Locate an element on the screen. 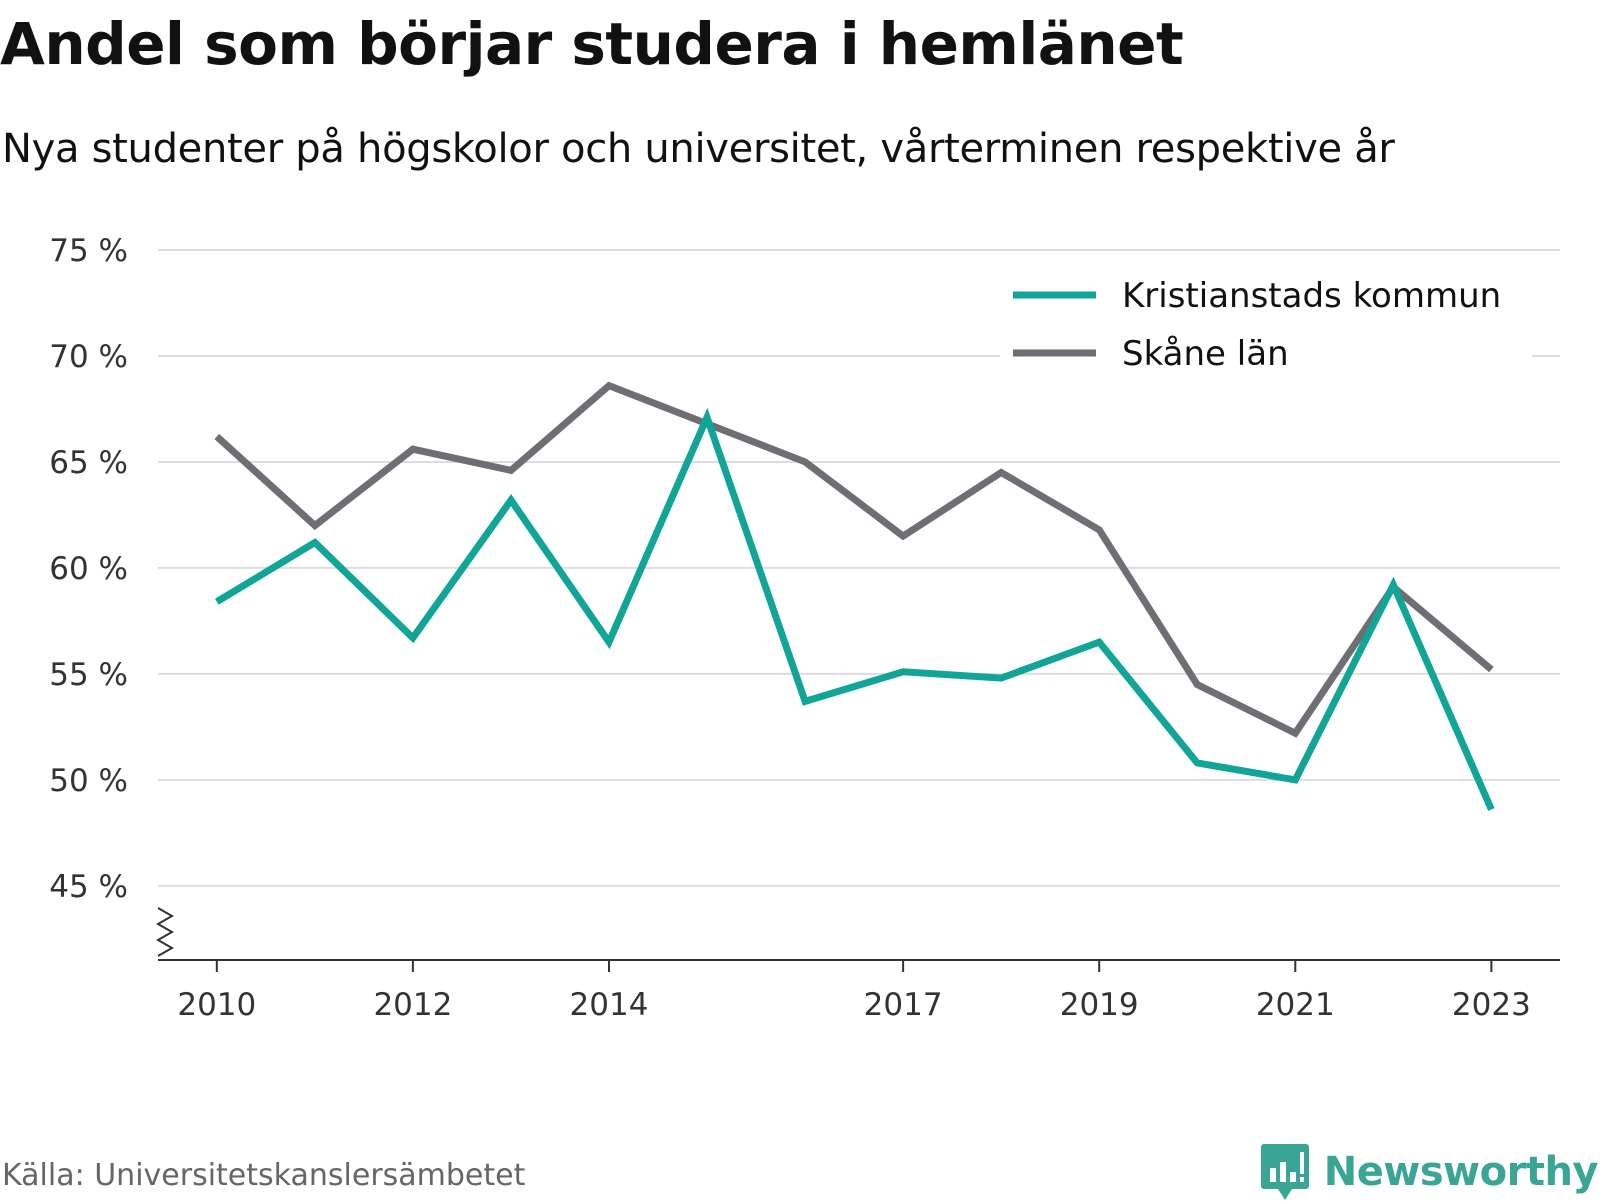 The height and width of the screenshot is (1202, 1600). brand-name: Newsworthy is located at coordinates (1461, 1172).